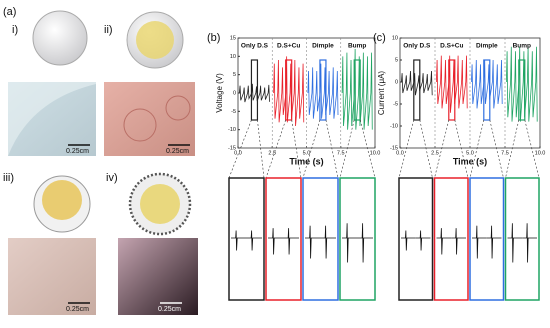 This screenshot has height=328, width=550. What do you see at coordinates (238, 153) in the screenshot?
I see `x-tick-label: 0.0` at bounding box center [238, 153].